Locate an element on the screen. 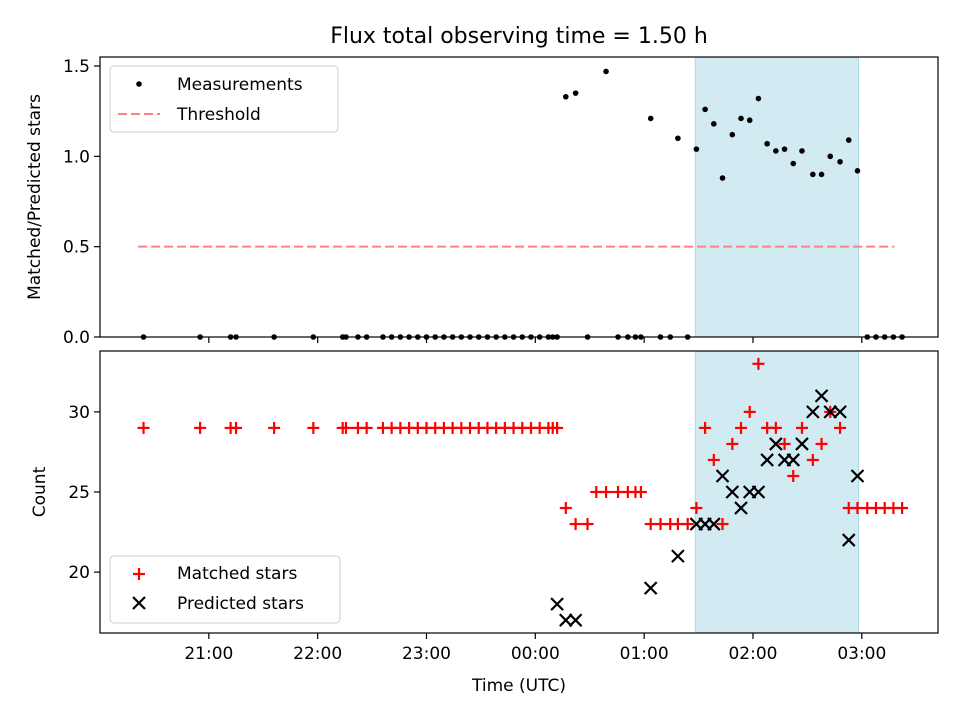 Image resolution: width=960 pixels, height=720 pixels. ratio-legend-box is located at coordinates (224, 99).